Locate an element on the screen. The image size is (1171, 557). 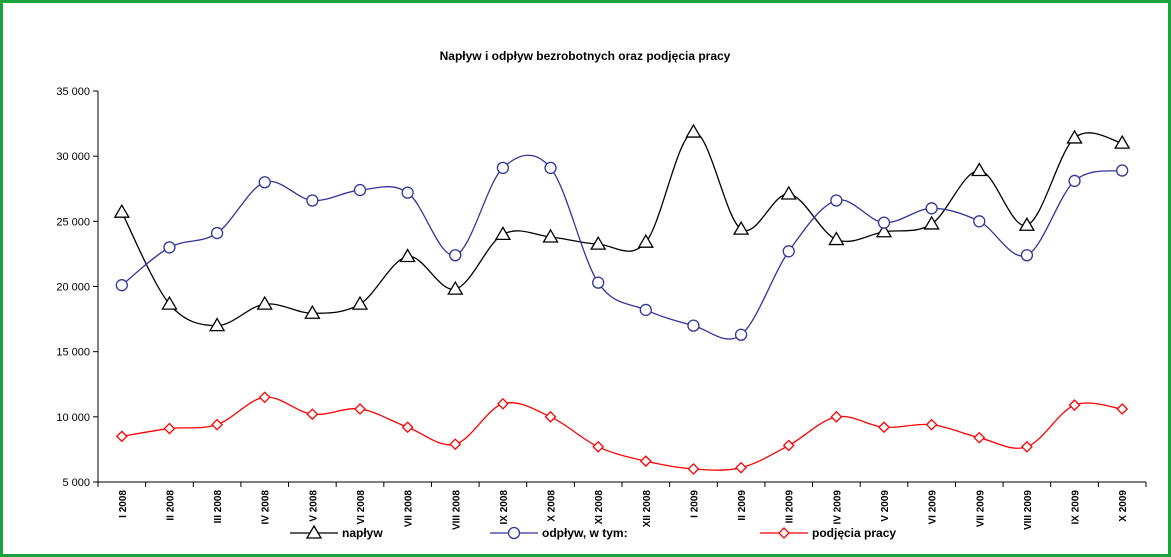
legend-label: napływ is located at coordinates (362, 533).